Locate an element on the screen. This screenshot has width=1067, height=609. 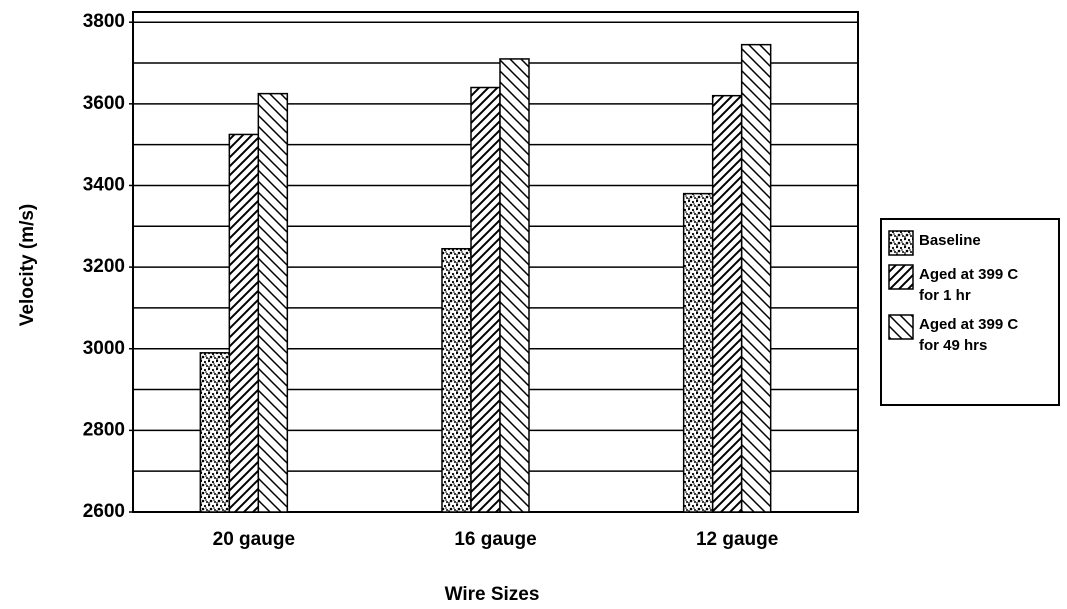
x-tick-label: 20 gauge is located at coordinates (254, 539).